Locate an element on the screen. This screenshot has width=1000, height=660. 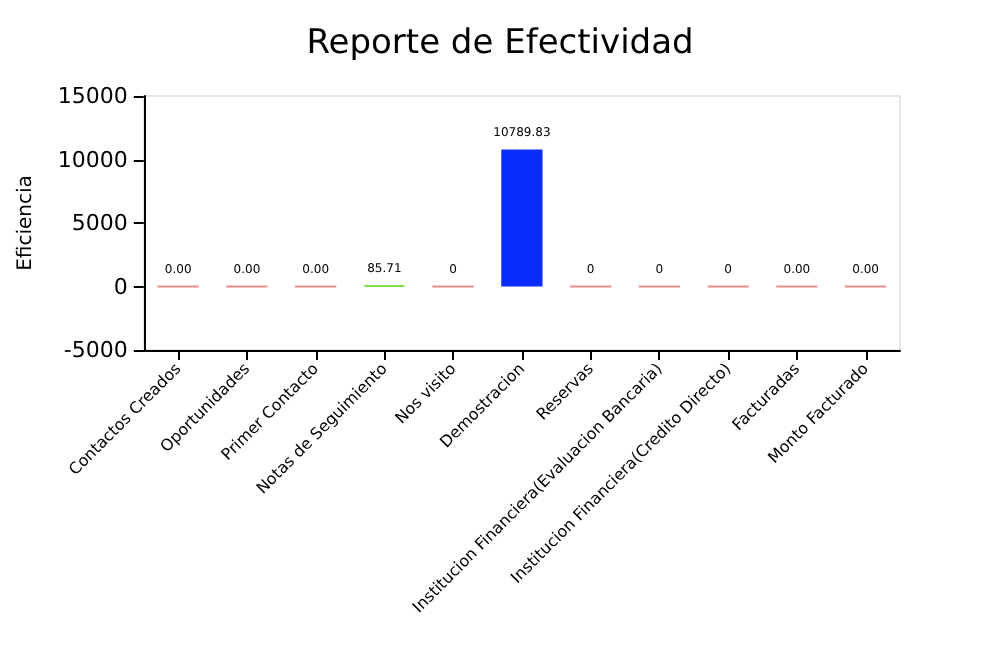
y-tick-label: -5000 is located at coordinates (95, 350).